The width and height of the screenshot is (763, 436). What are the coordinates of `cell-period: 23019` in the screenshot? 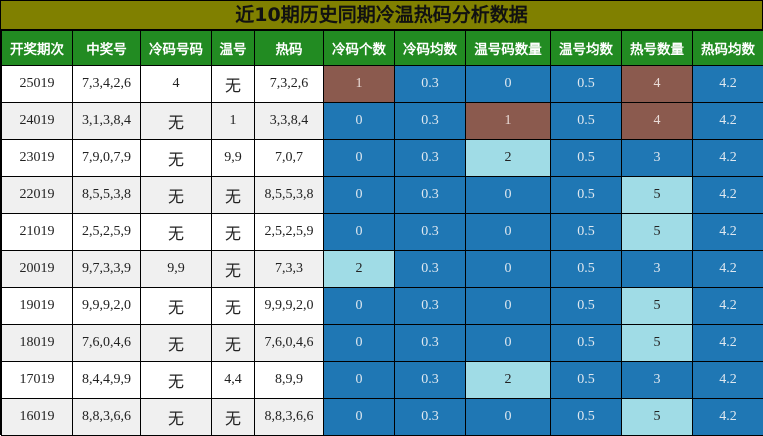 It's located at (37, 158).